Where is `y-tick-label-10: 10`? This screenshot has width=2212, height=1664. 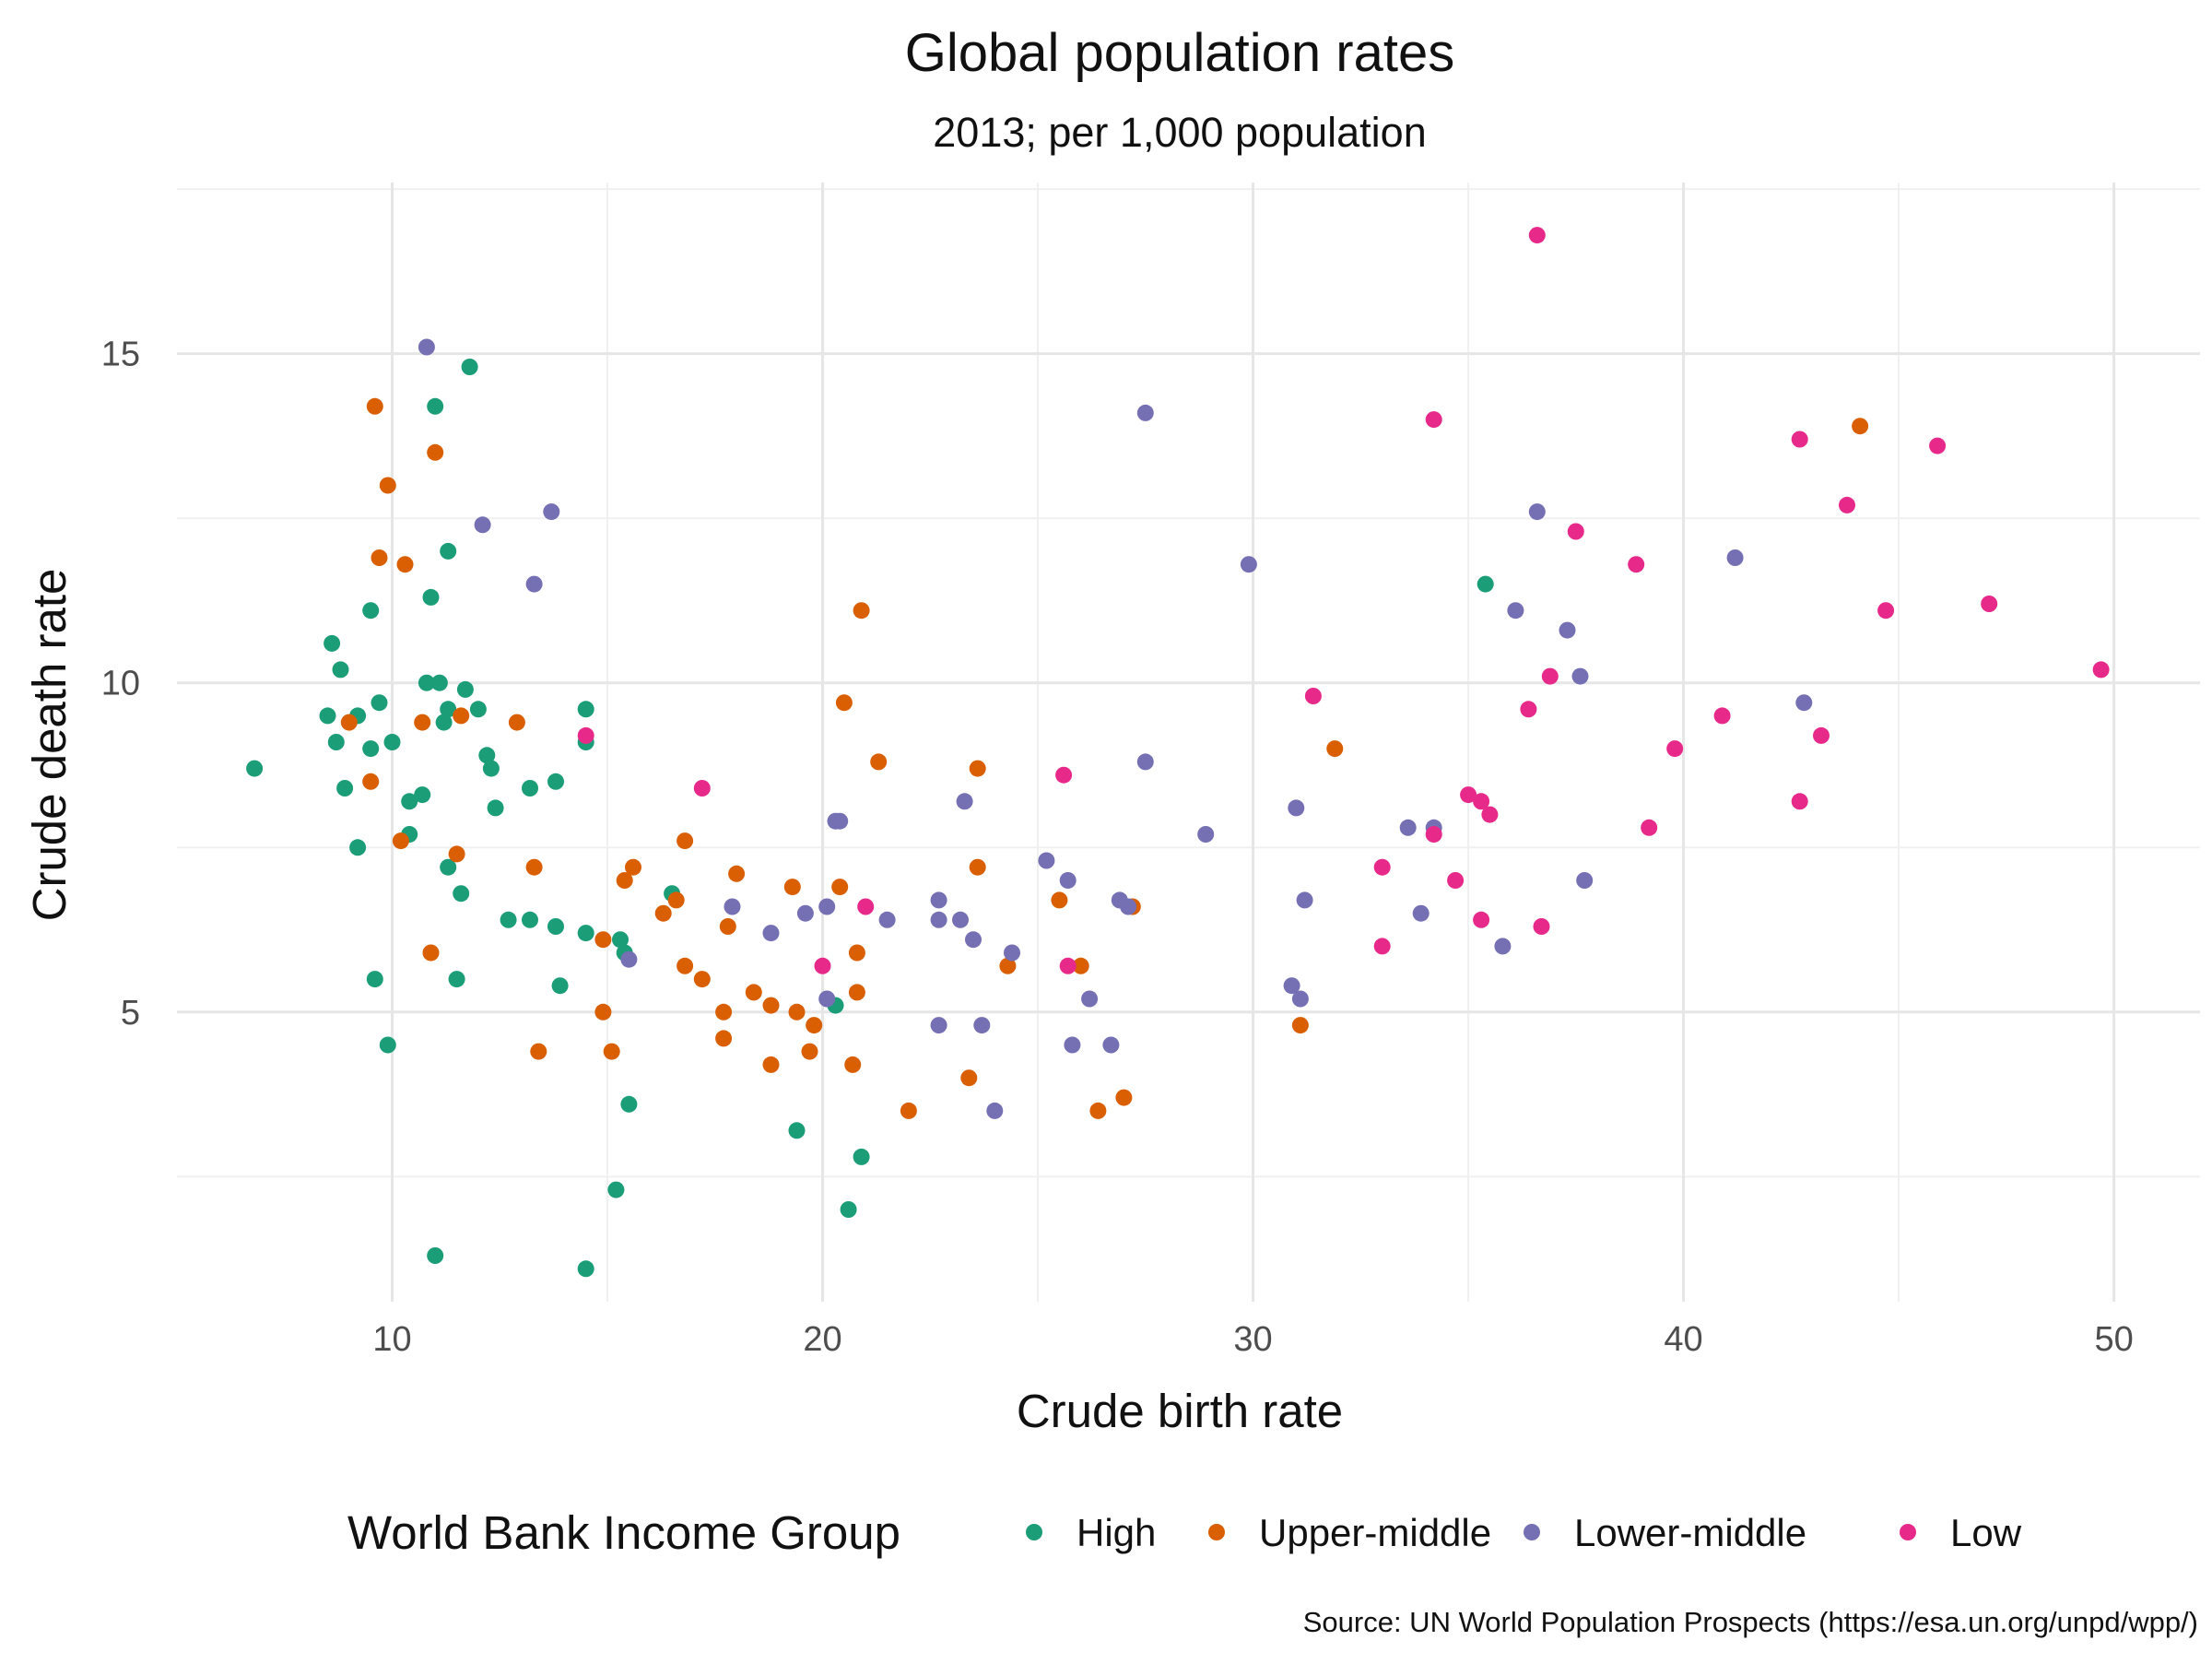 y-tick-label-10: 10 is located at coordinates (120, 684).